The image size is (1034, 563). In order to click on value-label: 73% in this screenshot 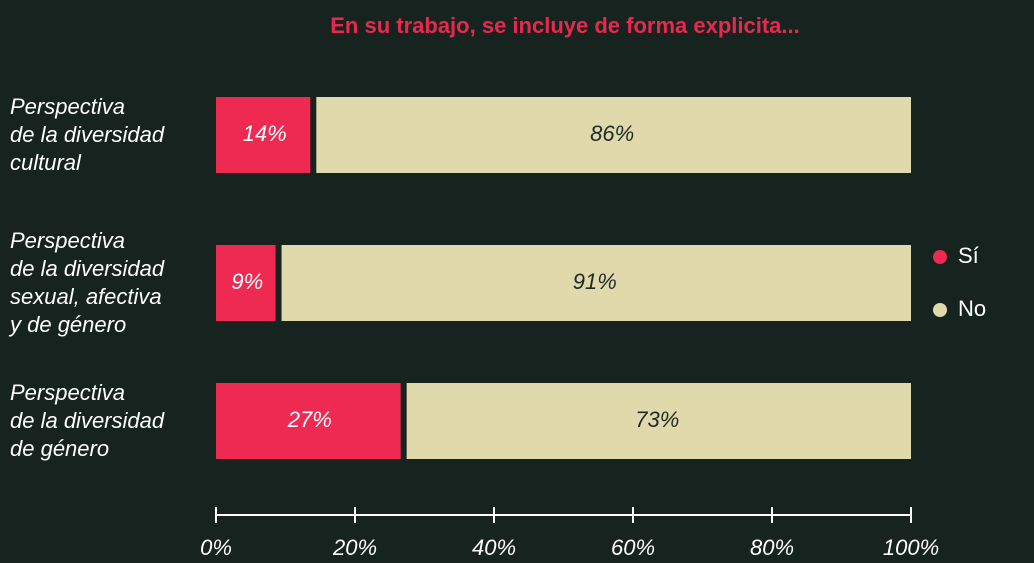, I will do `click(657, 419)`.